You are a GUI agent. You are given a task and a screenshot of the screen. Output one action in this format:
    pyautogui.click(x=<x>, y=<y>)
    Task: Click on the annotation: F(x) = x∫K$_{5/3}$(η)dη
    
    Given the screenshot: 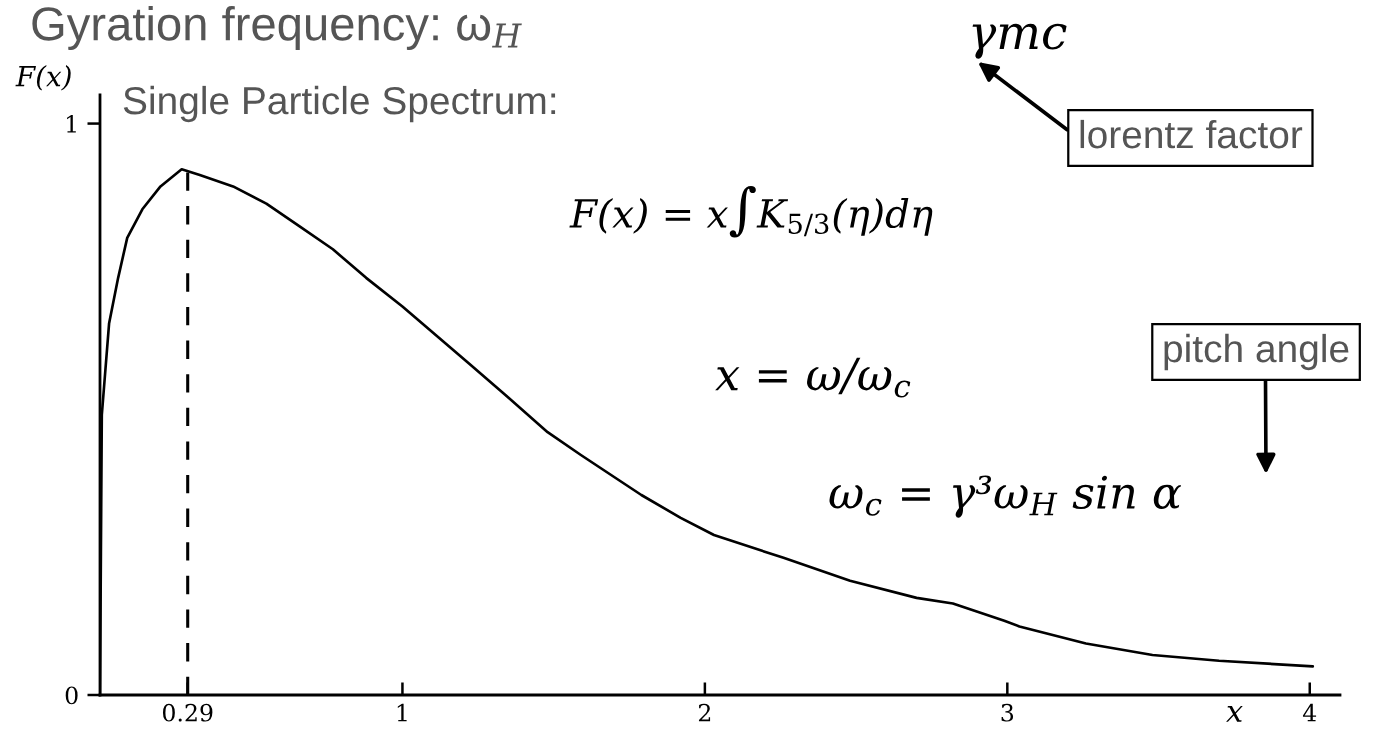 What is the action you would take?
    pyautogui.click(x=751, y=211)
    